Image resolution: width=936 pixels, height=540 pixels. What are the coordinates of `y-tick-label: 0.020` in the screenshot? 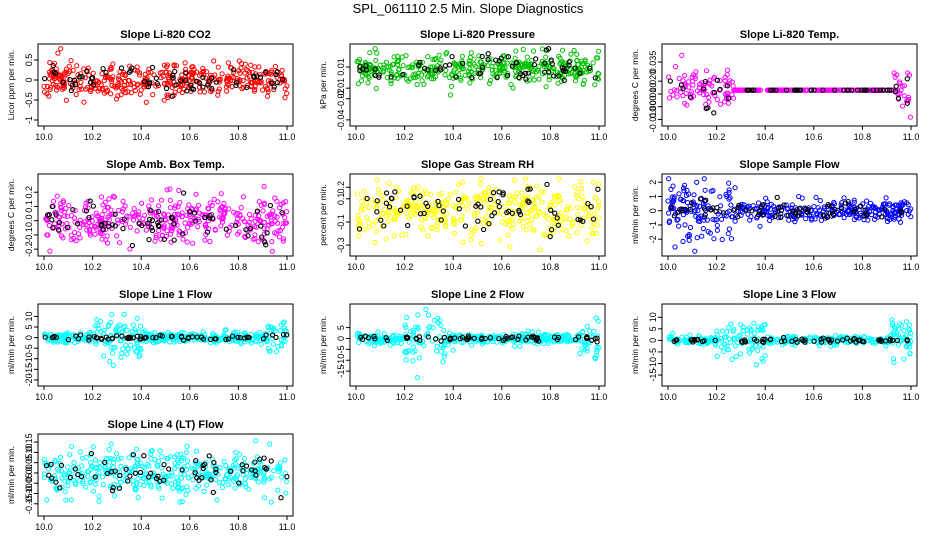 It's located at (653, 81).